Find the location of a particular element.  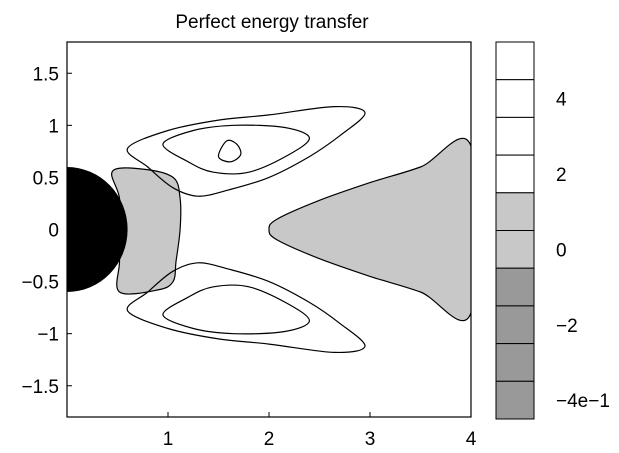

y-tick-label: 0 is located at coordinates (53, 231).